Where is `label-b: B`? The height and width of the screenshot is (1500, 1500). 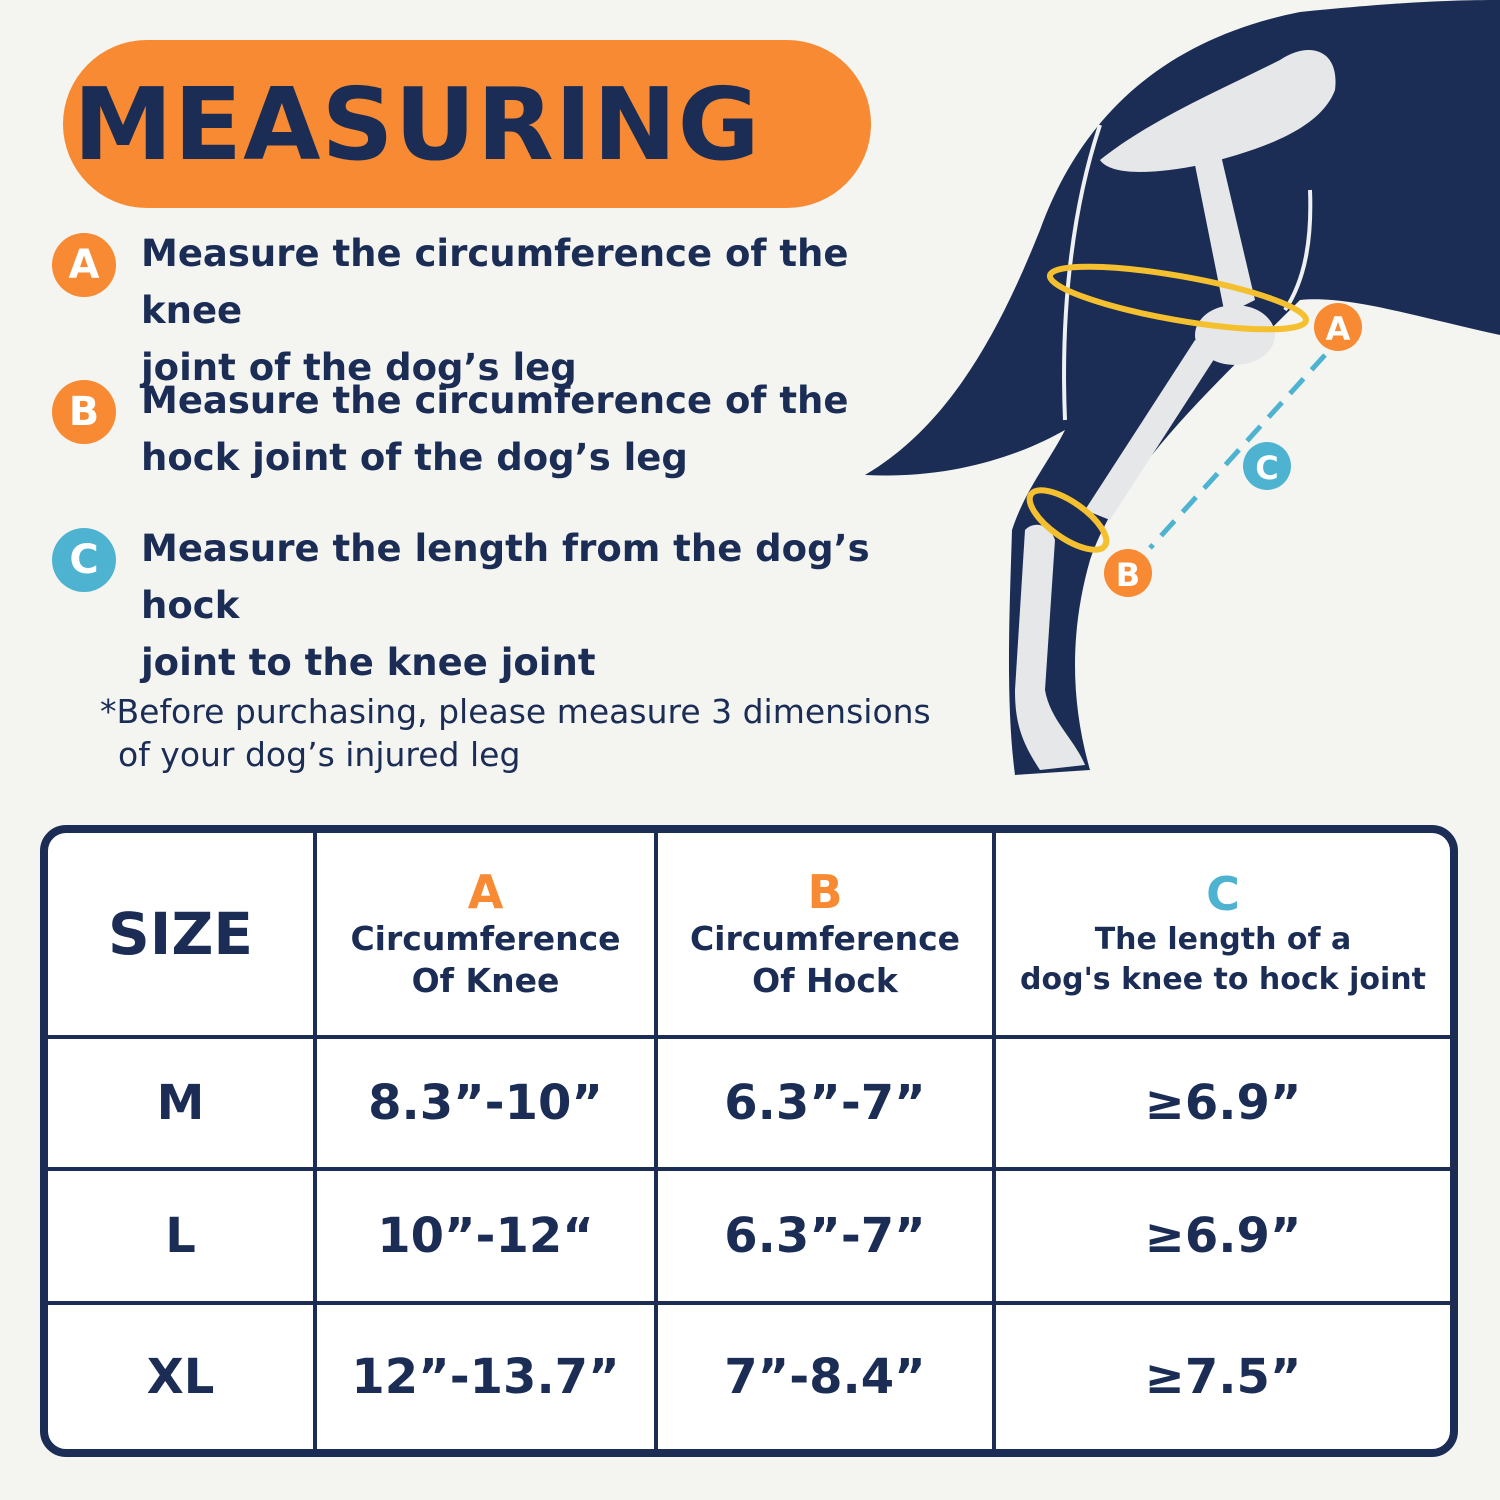
label-b: B is located at coordinates (1128, 575).